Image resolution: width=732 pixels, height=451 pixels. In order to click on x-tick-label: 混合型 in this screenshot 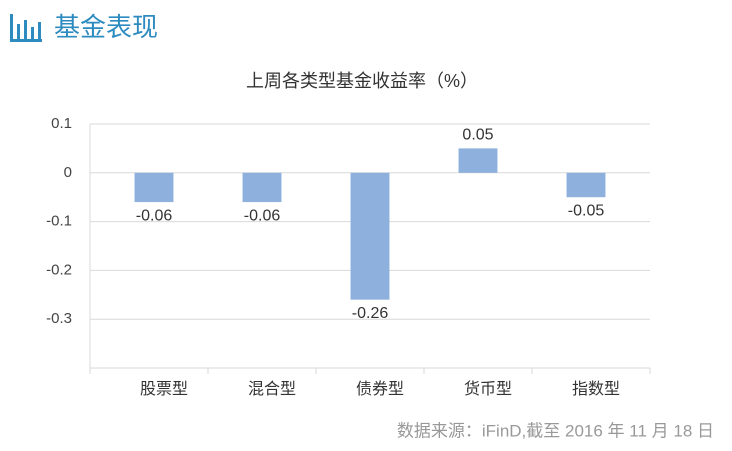, I will do `click(272, 389)`.